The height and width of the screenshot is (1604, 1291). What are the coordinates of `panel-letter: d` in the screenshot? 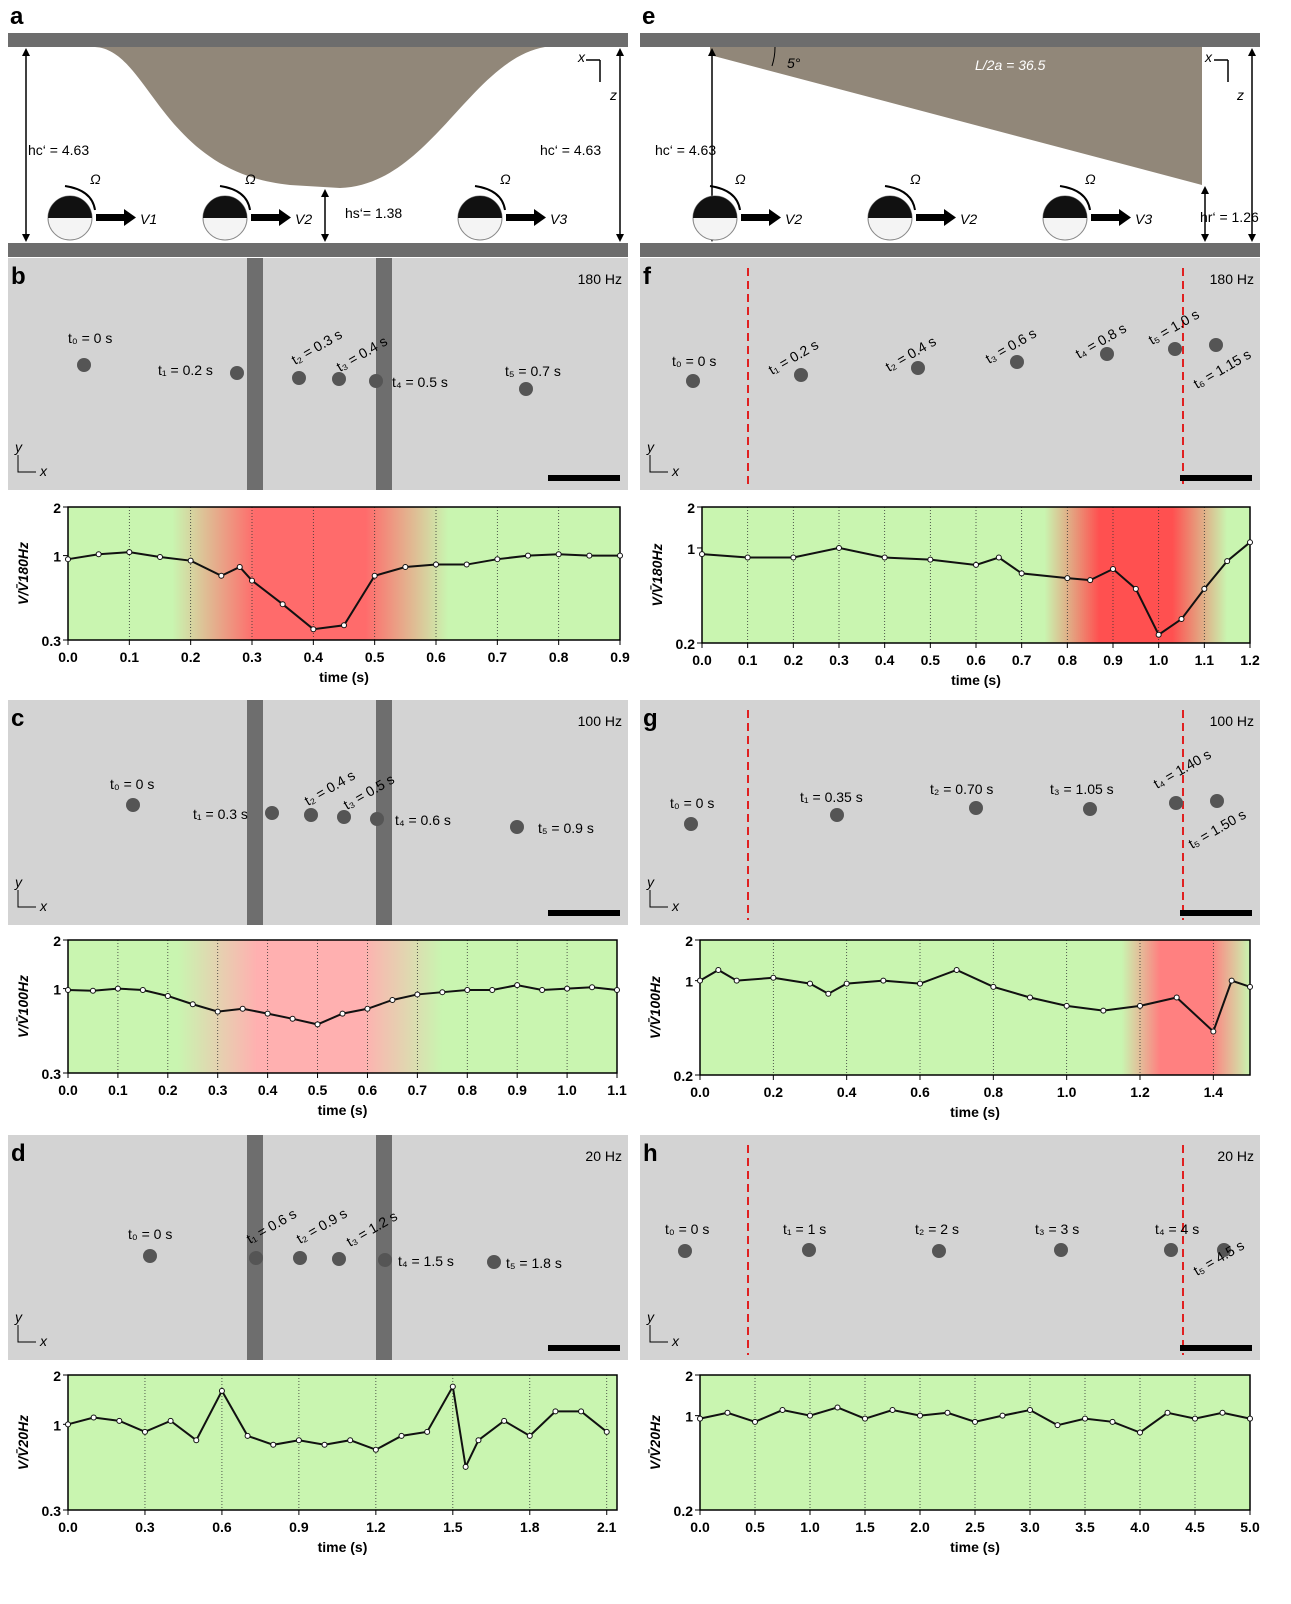 It's located at (18, 1153).